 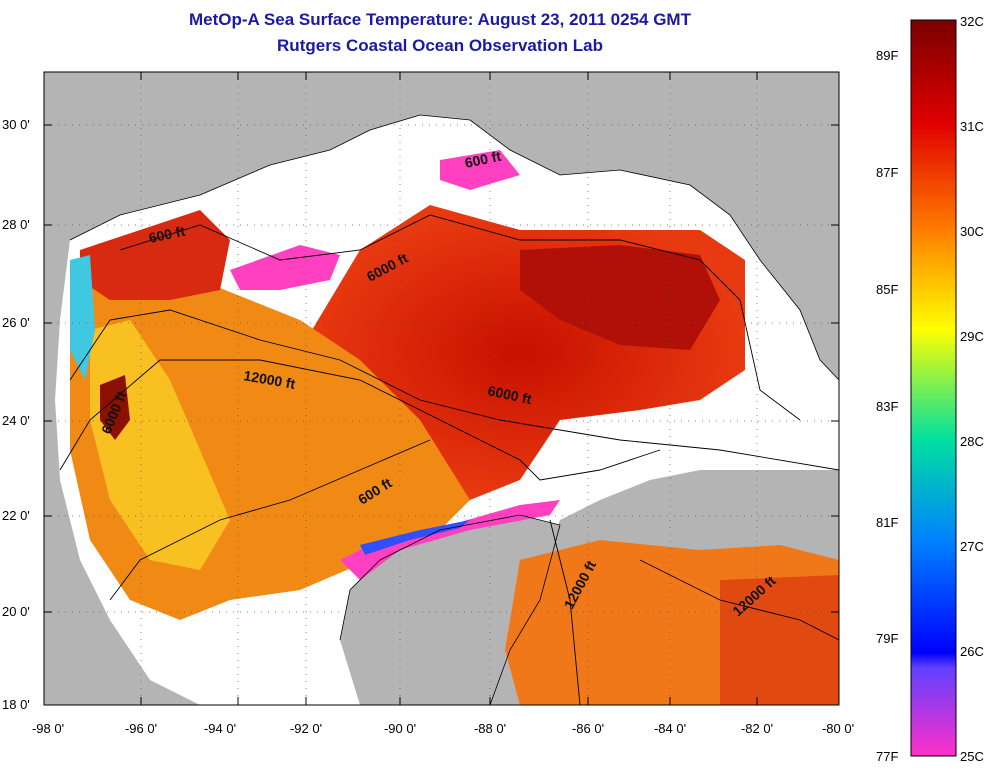 I want to click on lat-tick-label: 18 0', so click(x=16, y=704).